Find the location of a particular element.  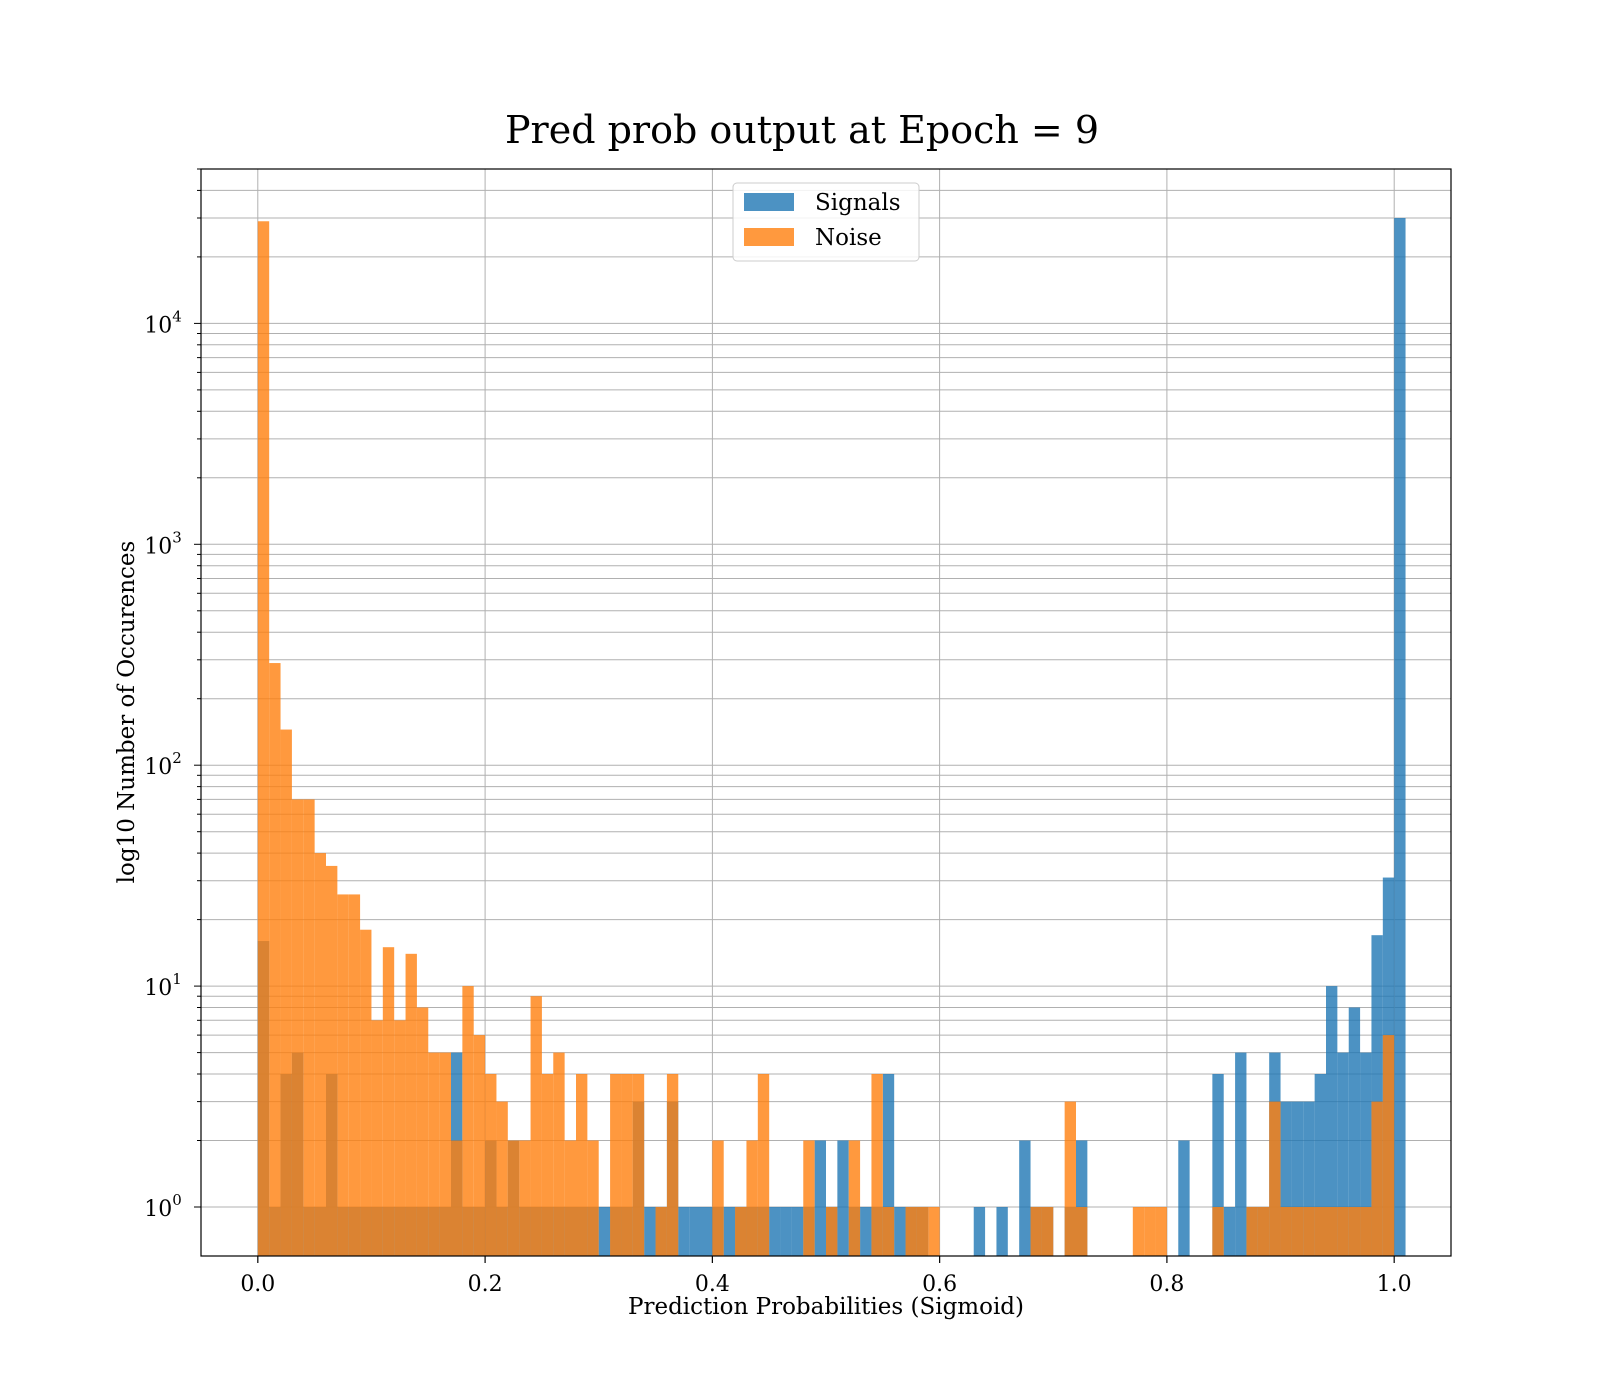

x-tick-label: 0.0 is located at coordinates (257, 1284).